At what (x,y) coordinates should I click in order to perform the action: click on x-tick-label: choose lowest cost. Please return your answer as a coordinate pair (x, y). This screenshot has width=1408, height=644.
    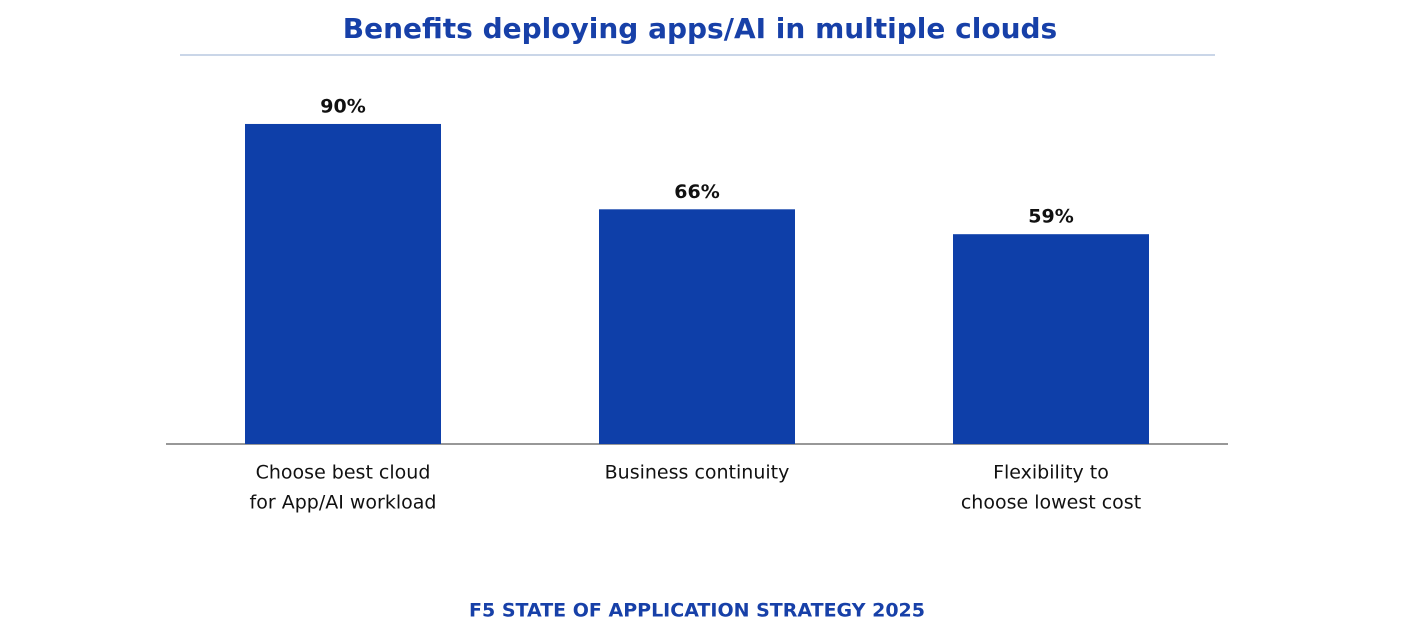
    Looking at the image, I should click on (1051, 503).